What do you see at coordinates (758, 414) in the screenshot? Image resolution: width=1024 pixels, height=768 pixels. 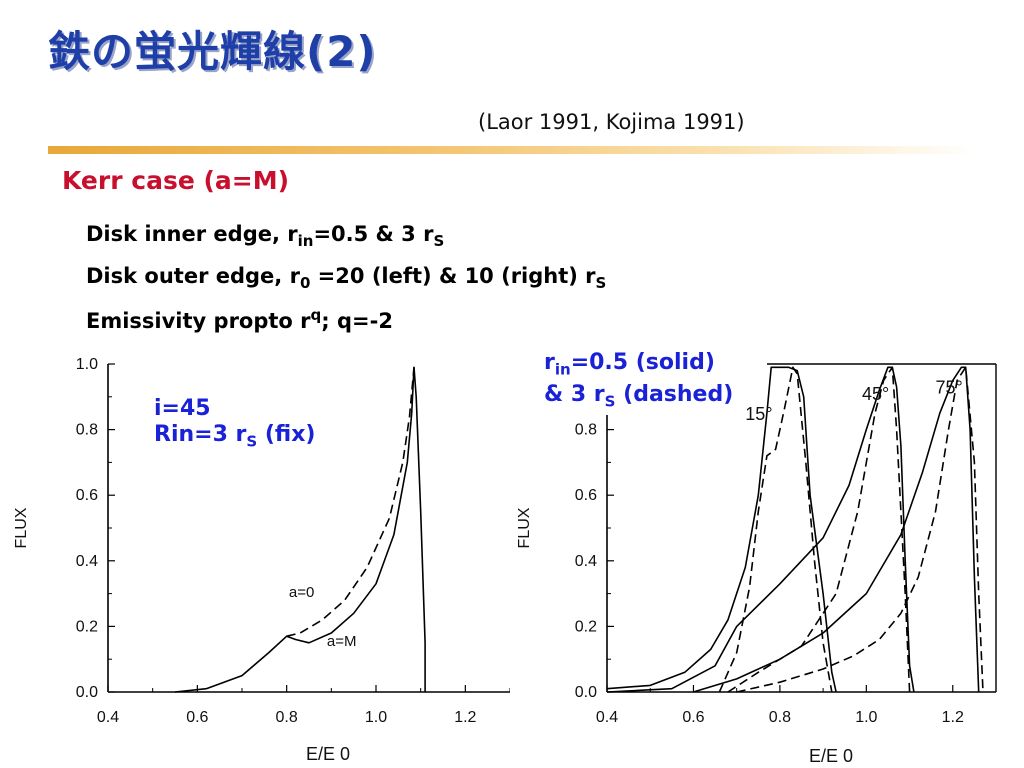 I see `annotation-label: 15°` at bounding box center [758, 414].